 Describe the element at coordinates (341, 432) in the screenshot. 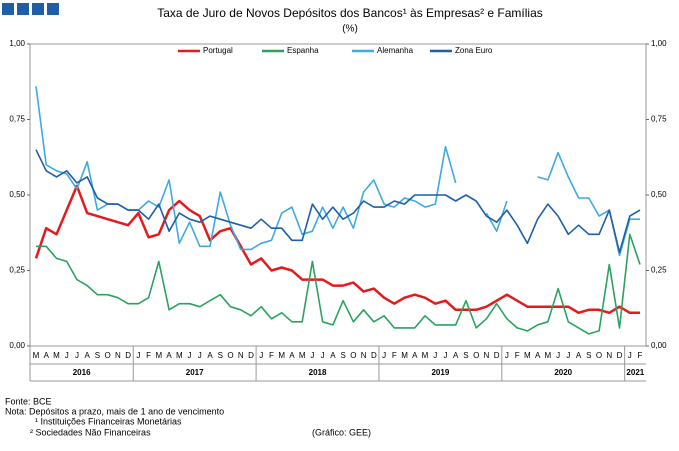

I see `credit: (Gráfico: GEE)` at that location.